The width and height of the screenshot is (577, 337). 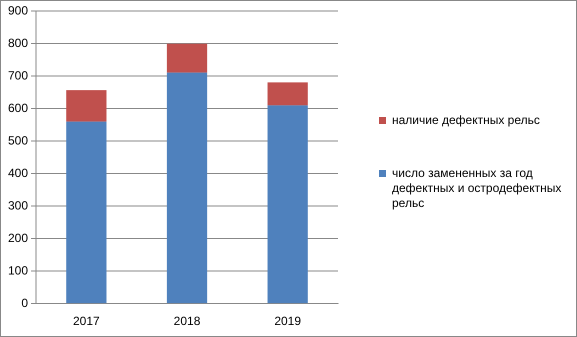 I want to click on x-tick-label: 2018, so click(x=187, y=321).